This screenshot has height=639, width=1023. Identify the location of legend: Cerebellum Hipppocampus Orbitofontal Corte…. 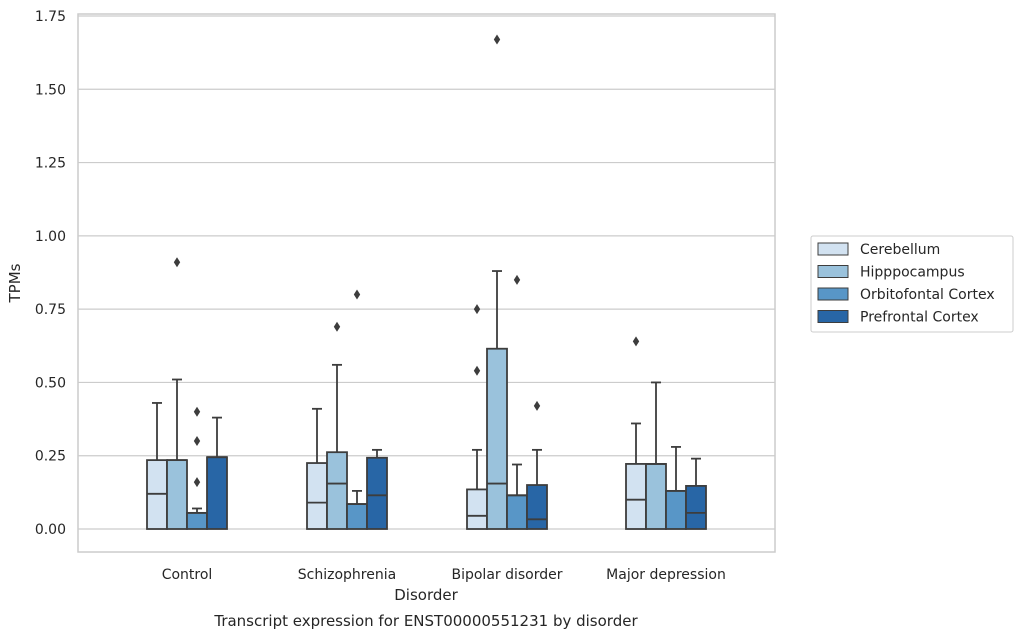
(912, 284).